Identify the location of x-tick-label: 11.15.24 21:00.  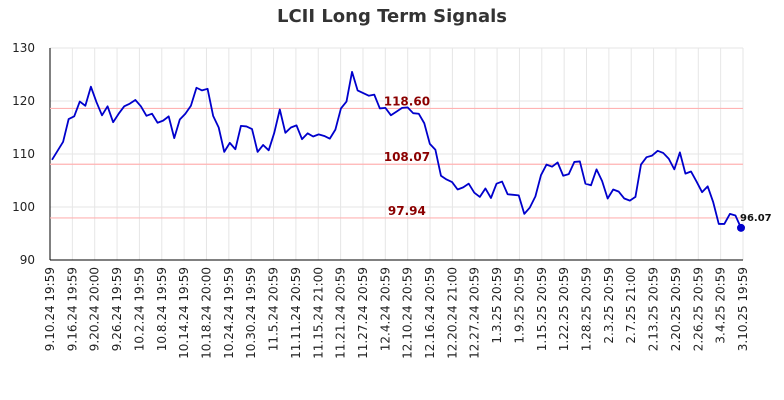
(318, 313).